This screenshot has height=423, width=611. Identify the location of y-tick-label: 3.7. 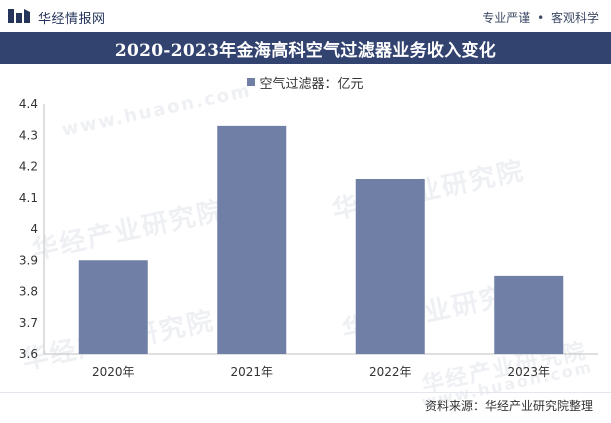
(28, 323).